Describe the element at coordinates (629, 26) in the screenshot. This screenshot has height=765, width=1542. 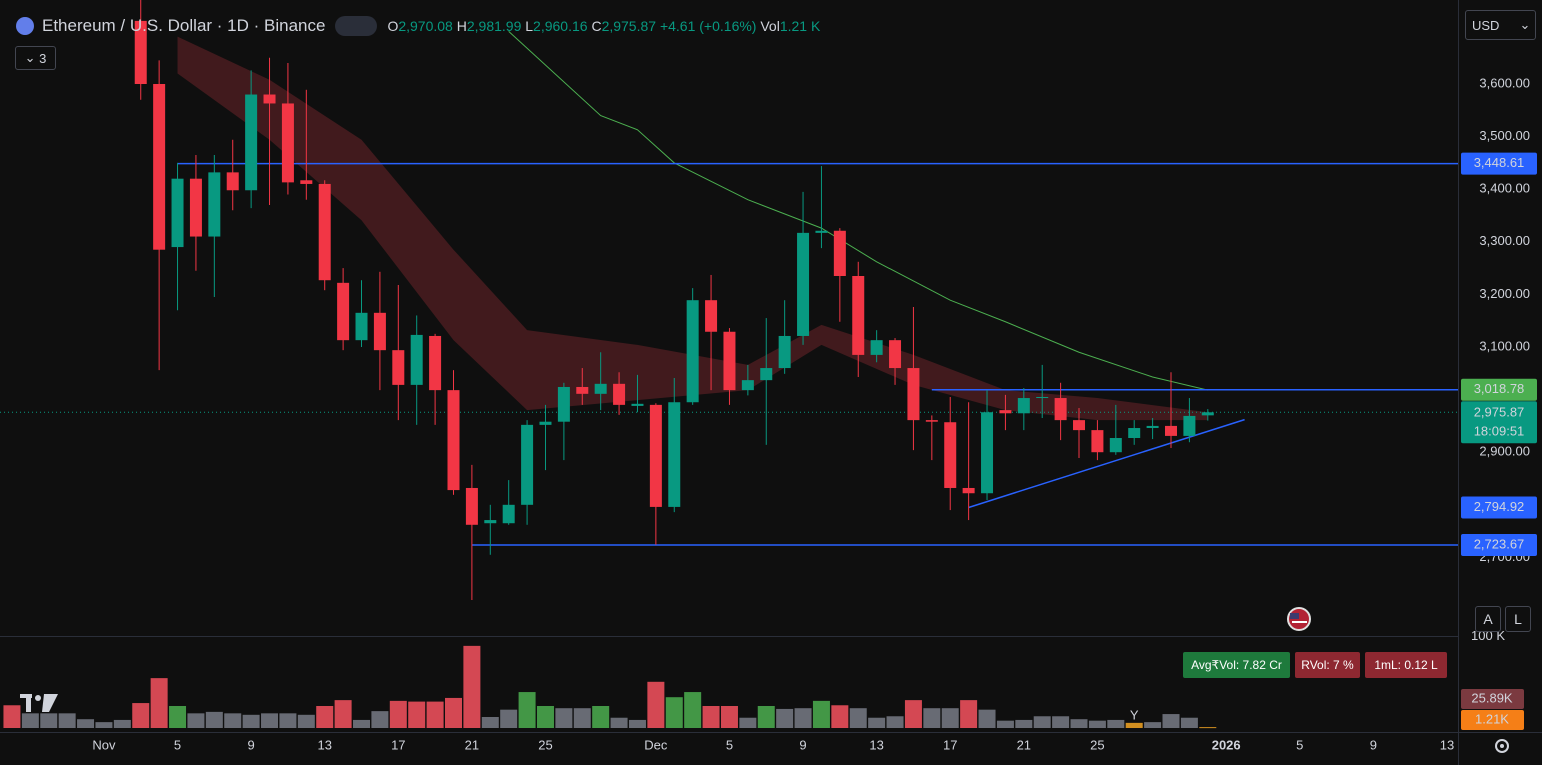
I see `close-value: 2,975.87` at that location.